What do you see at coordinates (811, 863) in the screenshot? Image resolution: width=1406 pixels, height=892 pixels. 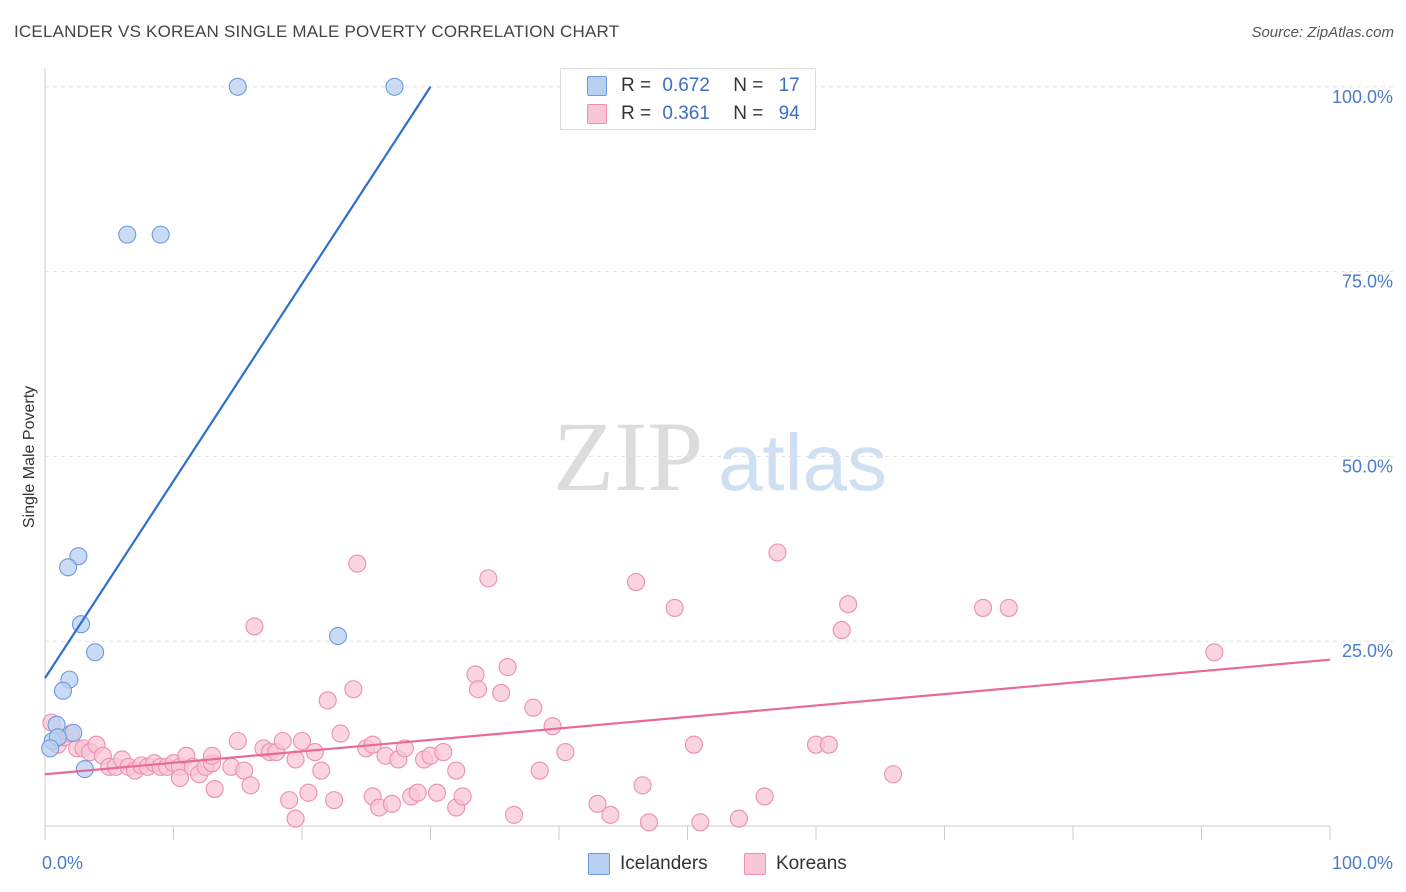 I see `bottom-legend-label: Koreans` at bounding box center [811, 863].